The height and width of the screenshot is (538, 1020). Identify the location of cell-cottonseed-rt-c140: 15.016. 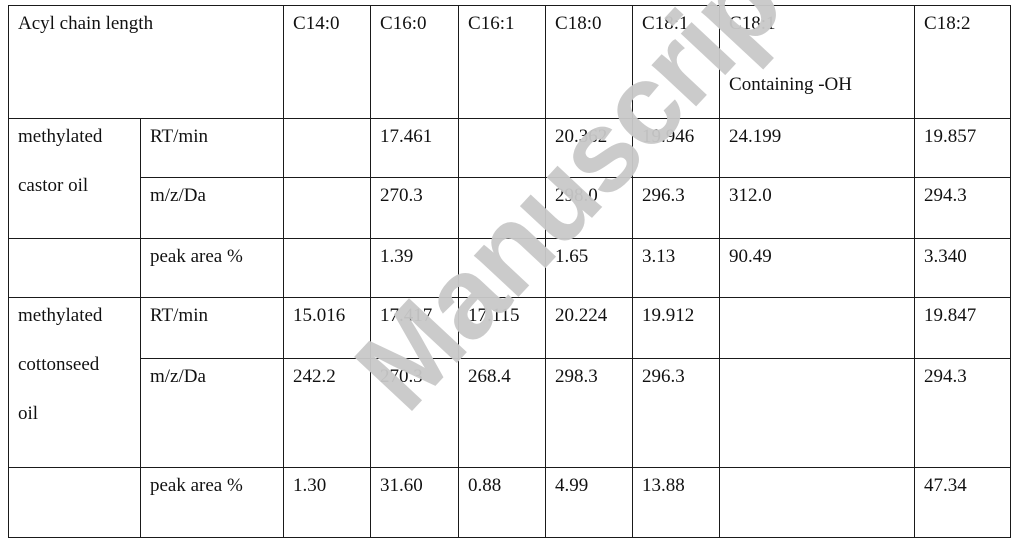
(327, 328).